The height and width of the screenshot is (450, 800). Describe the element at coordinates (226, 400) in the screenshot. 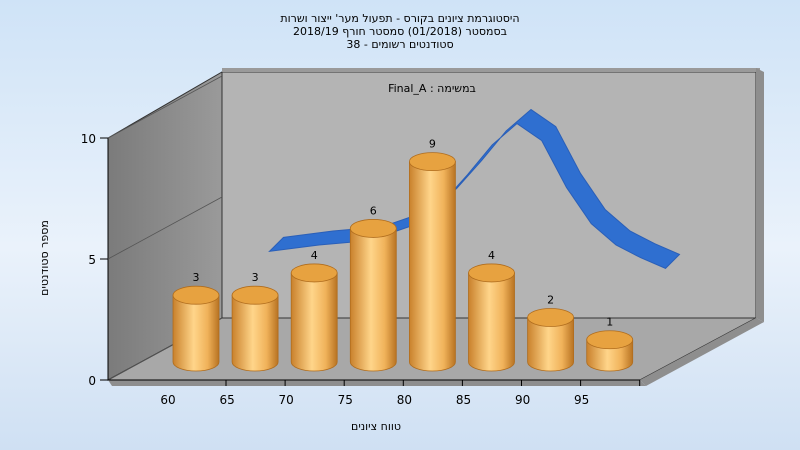

I see `x-tick-label: 65` at that location.